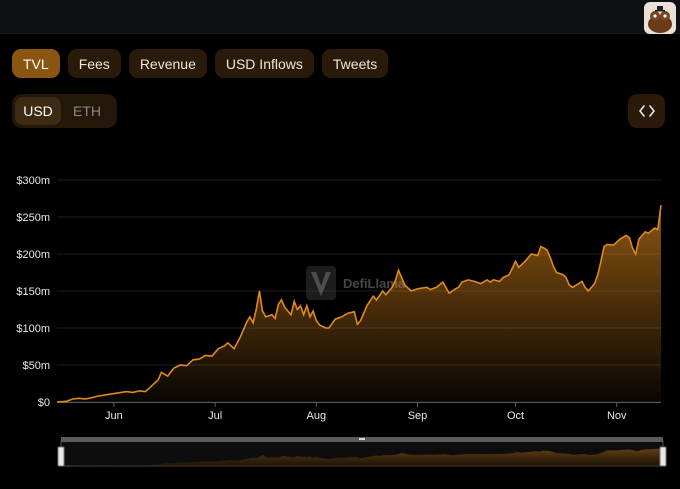 The image size is (680, 489). Describe the element at coordinates (362, 456) in the screenshot. I see `range-slider-preview` at that location.